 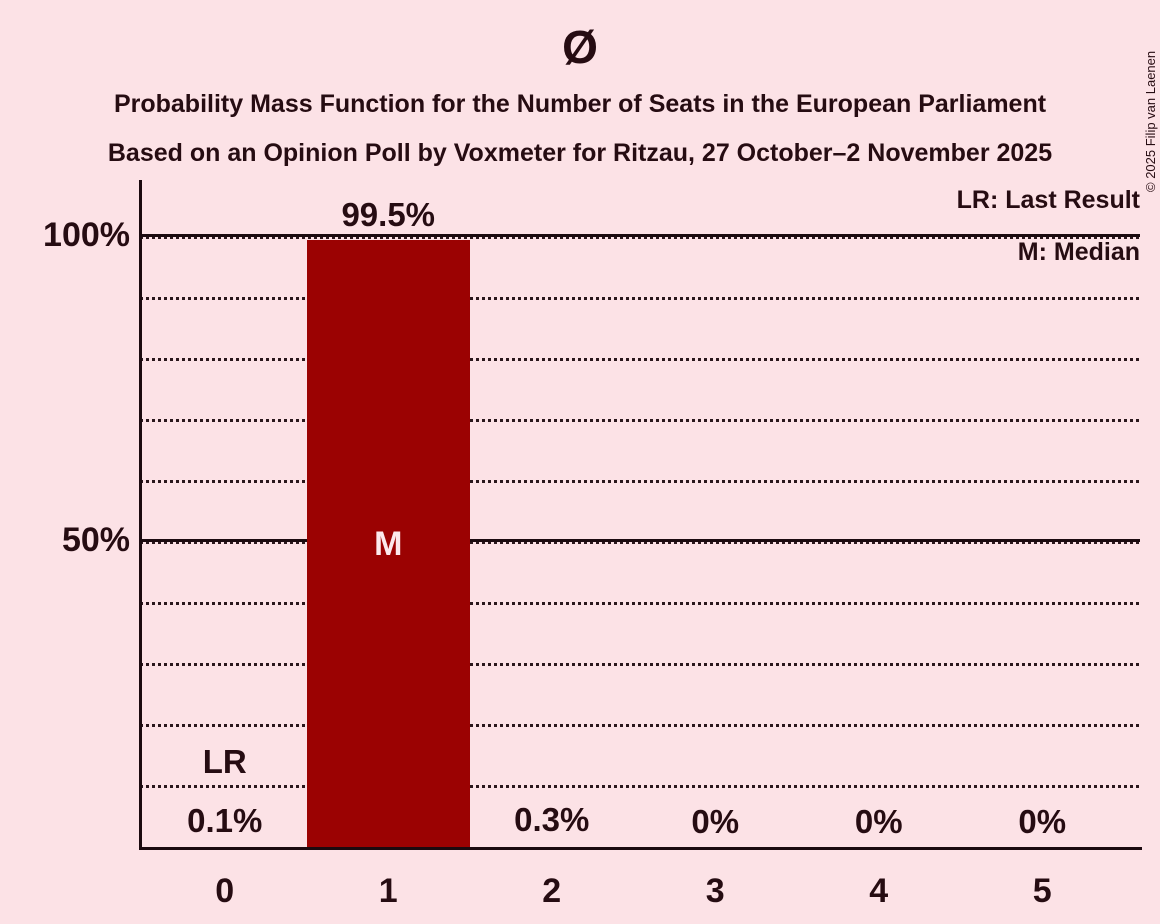 What do you see at coordinates (552, 891) in the screenshot?
I see `x-tick-label-2: 2` at bounding box center [552, 891].